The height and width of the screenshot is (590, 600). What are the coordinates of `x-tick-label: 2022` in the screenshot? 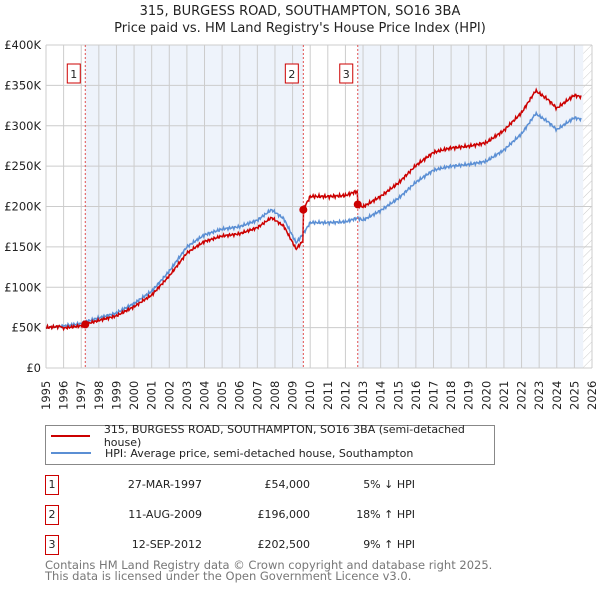 It's located at (522, 395).